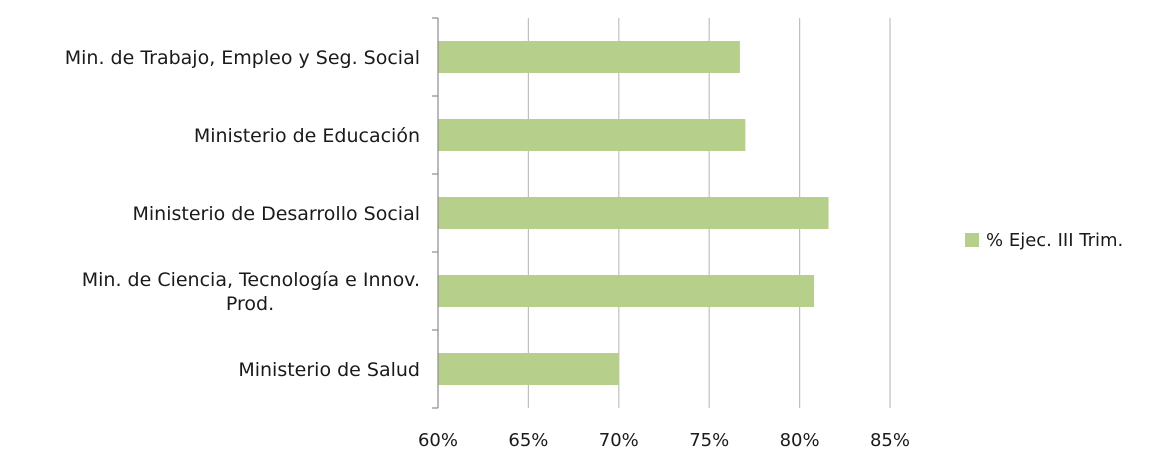 The height and width of the screenshot is (454, 1155). Describe the element at coordinates (890, 440) in the screenshot. I see `x-tick-label: 85%` at that location.